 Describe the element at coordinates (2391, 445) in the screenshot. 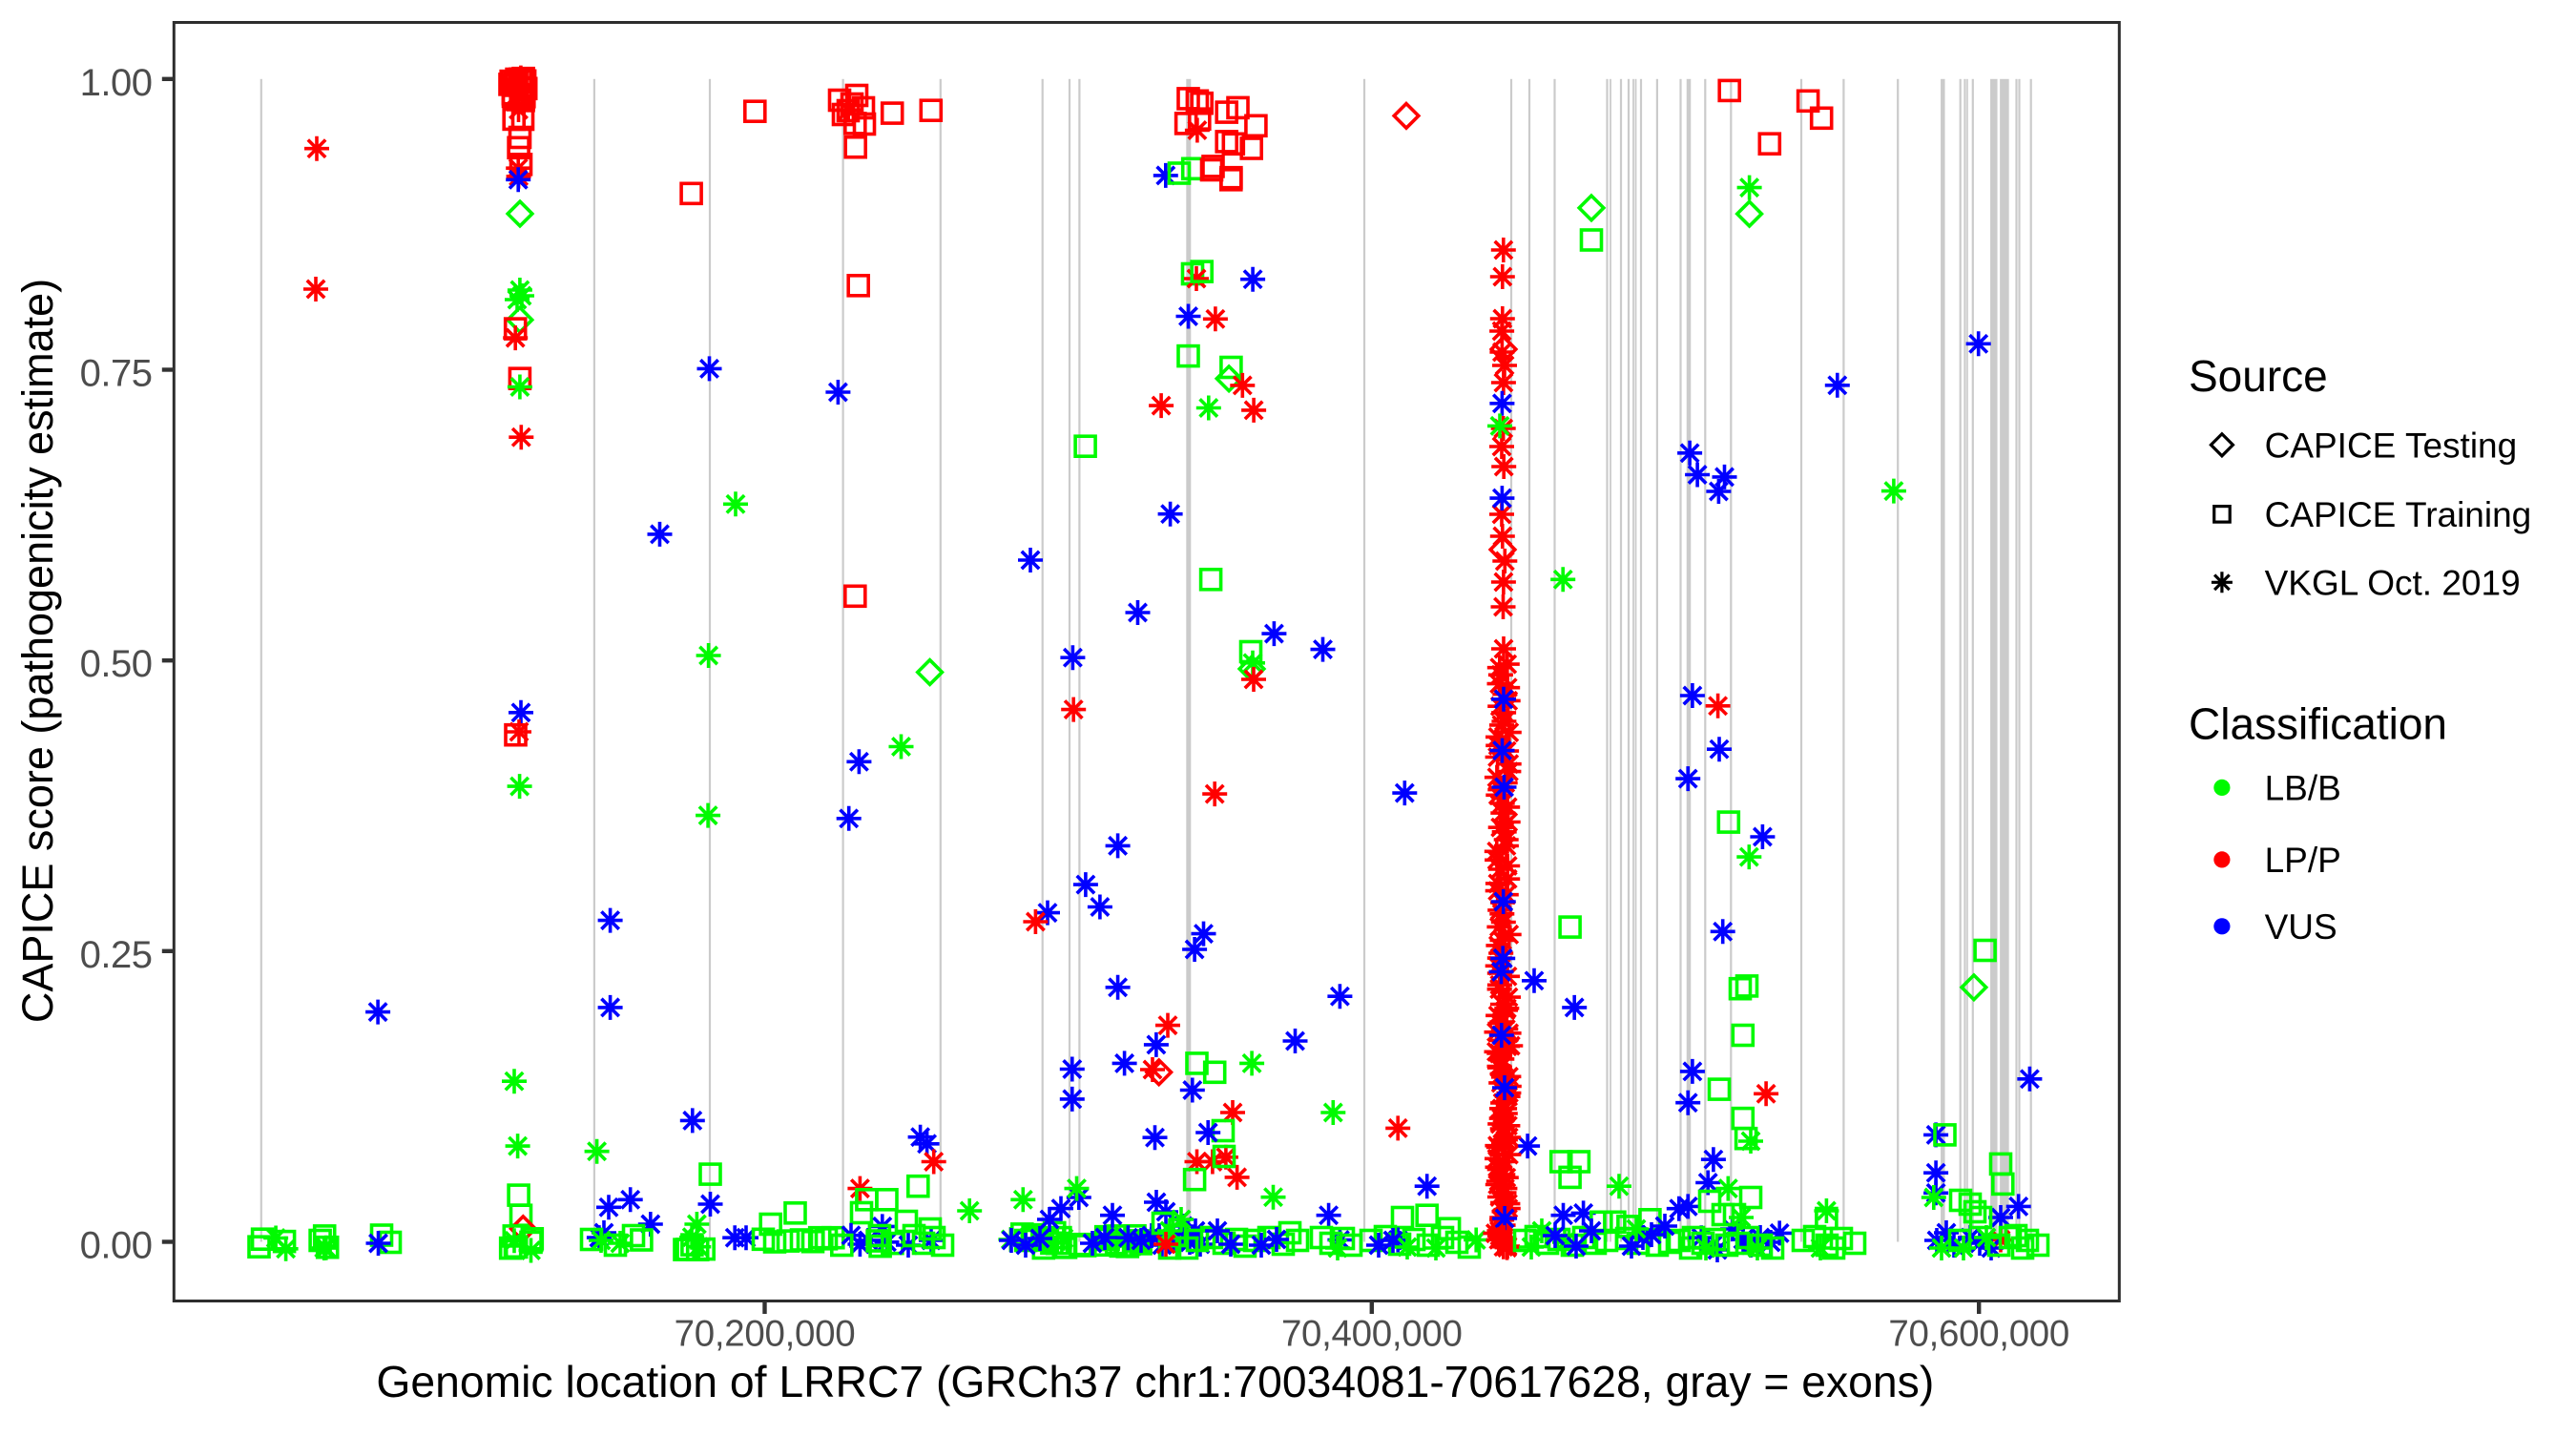

I see `svg-text: CAPICE Testing` at that location.